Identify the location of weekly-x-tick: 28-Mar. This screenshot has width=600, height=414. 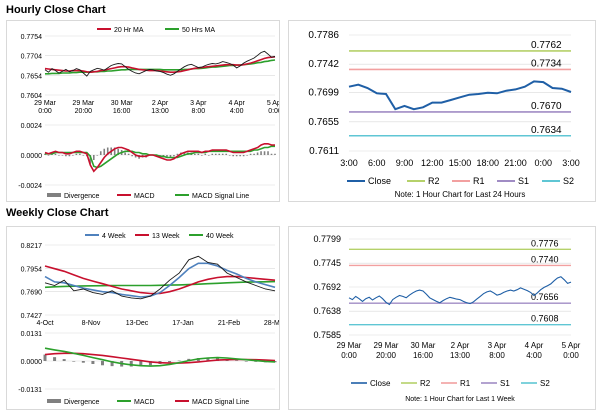
(271, 323).